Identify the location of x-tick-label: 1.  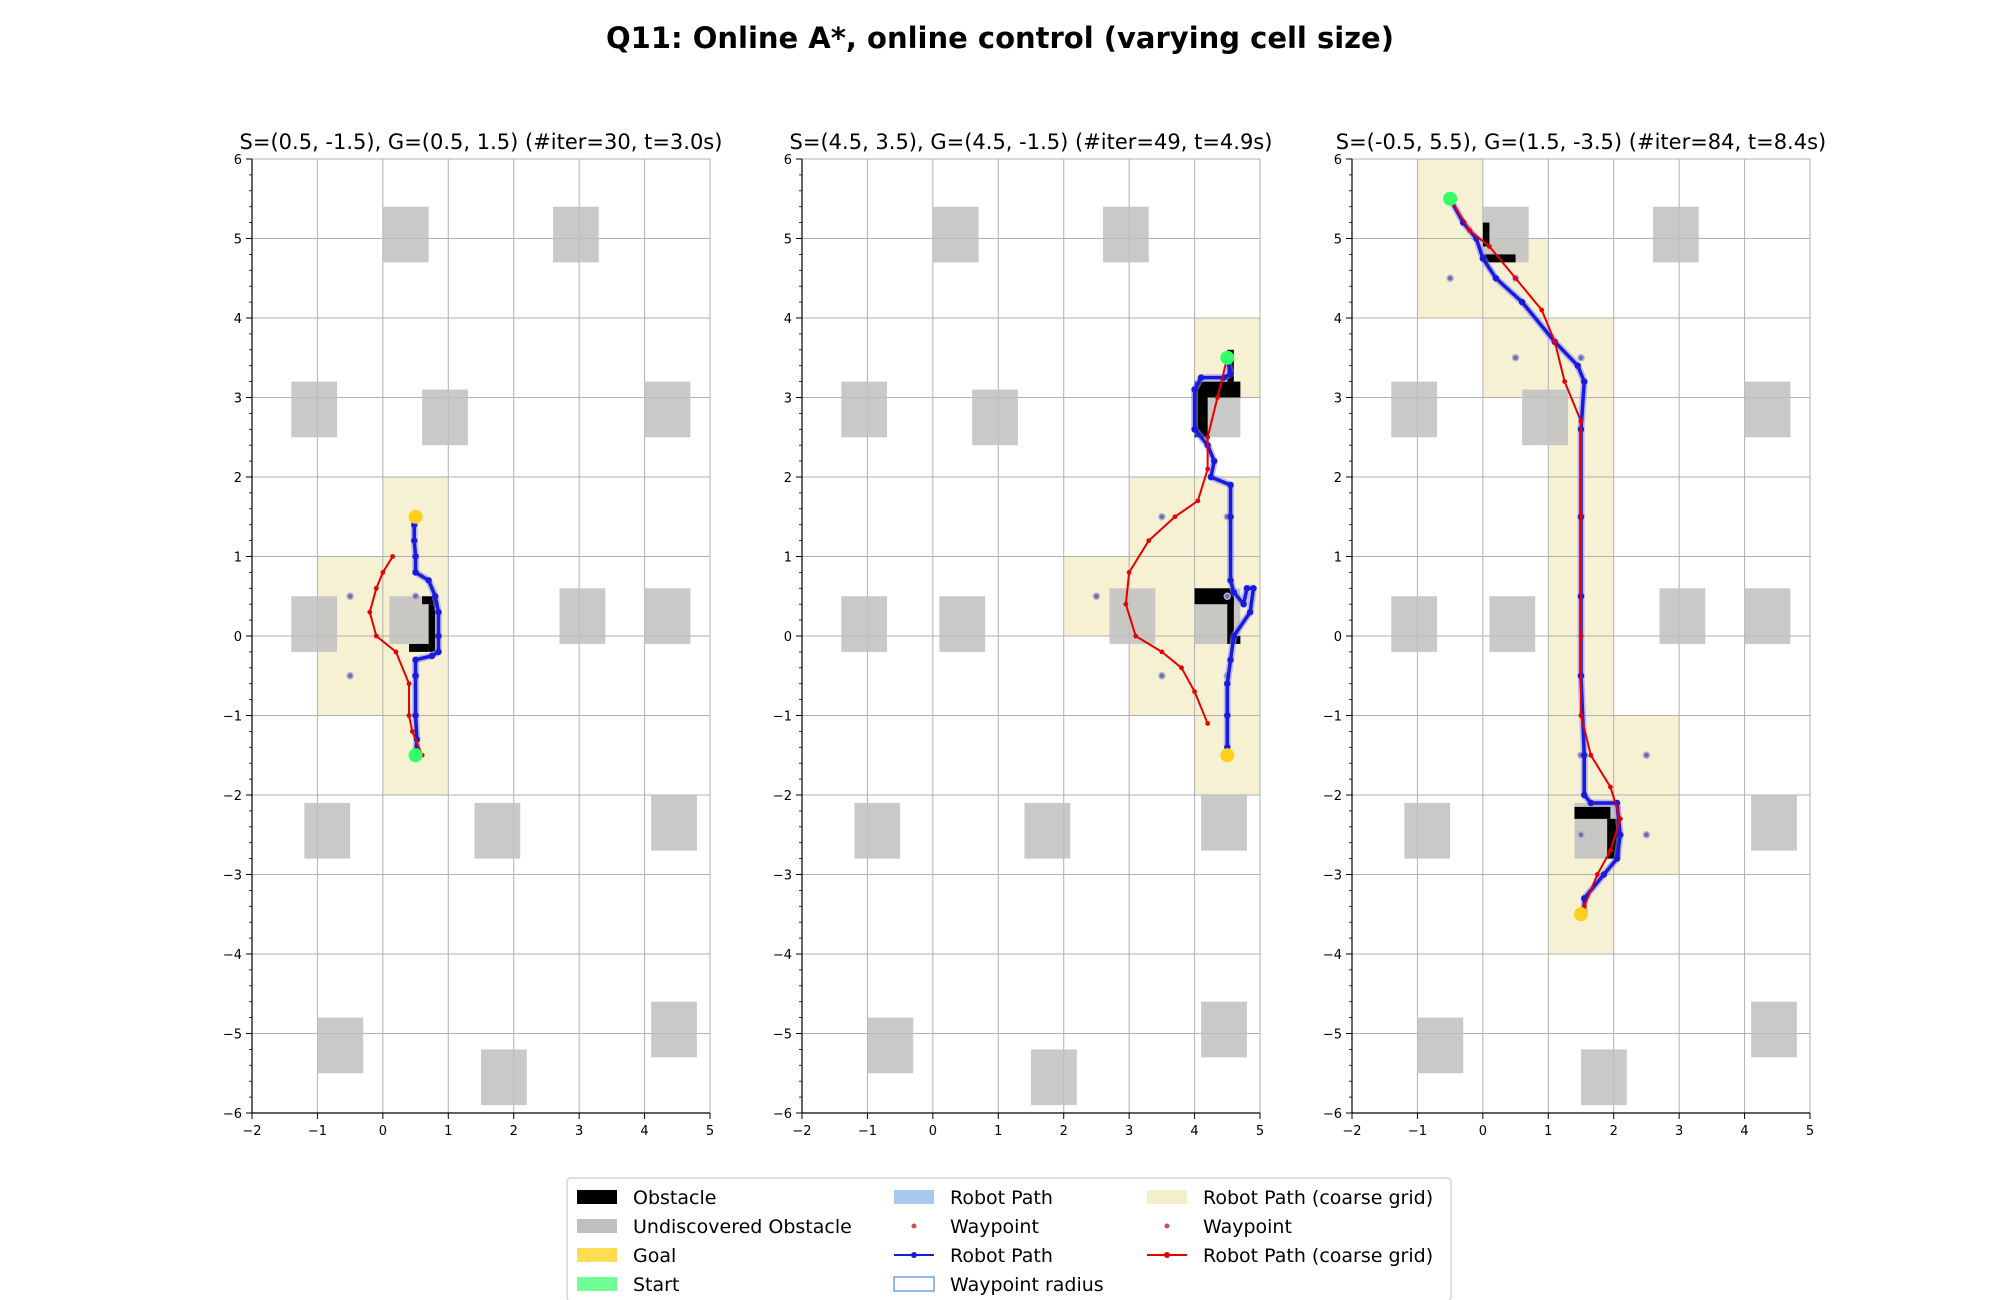
(1548, 1131).